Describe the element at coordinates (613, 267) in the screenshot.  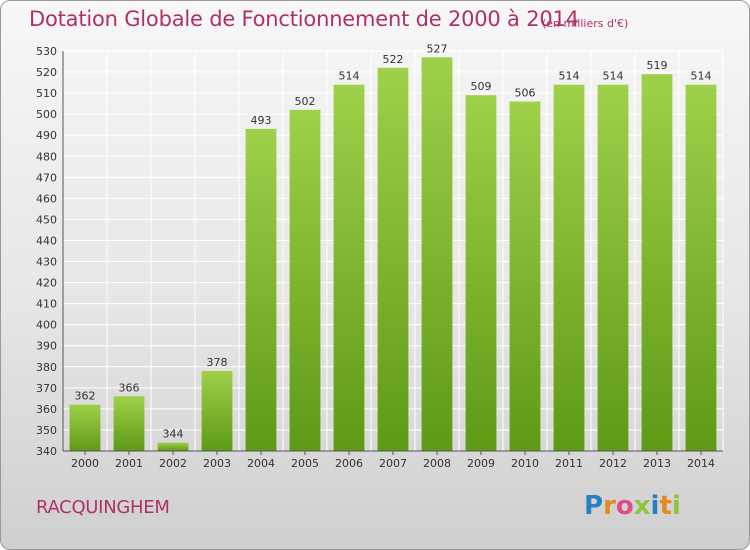
I see `bar-2012` at that location.